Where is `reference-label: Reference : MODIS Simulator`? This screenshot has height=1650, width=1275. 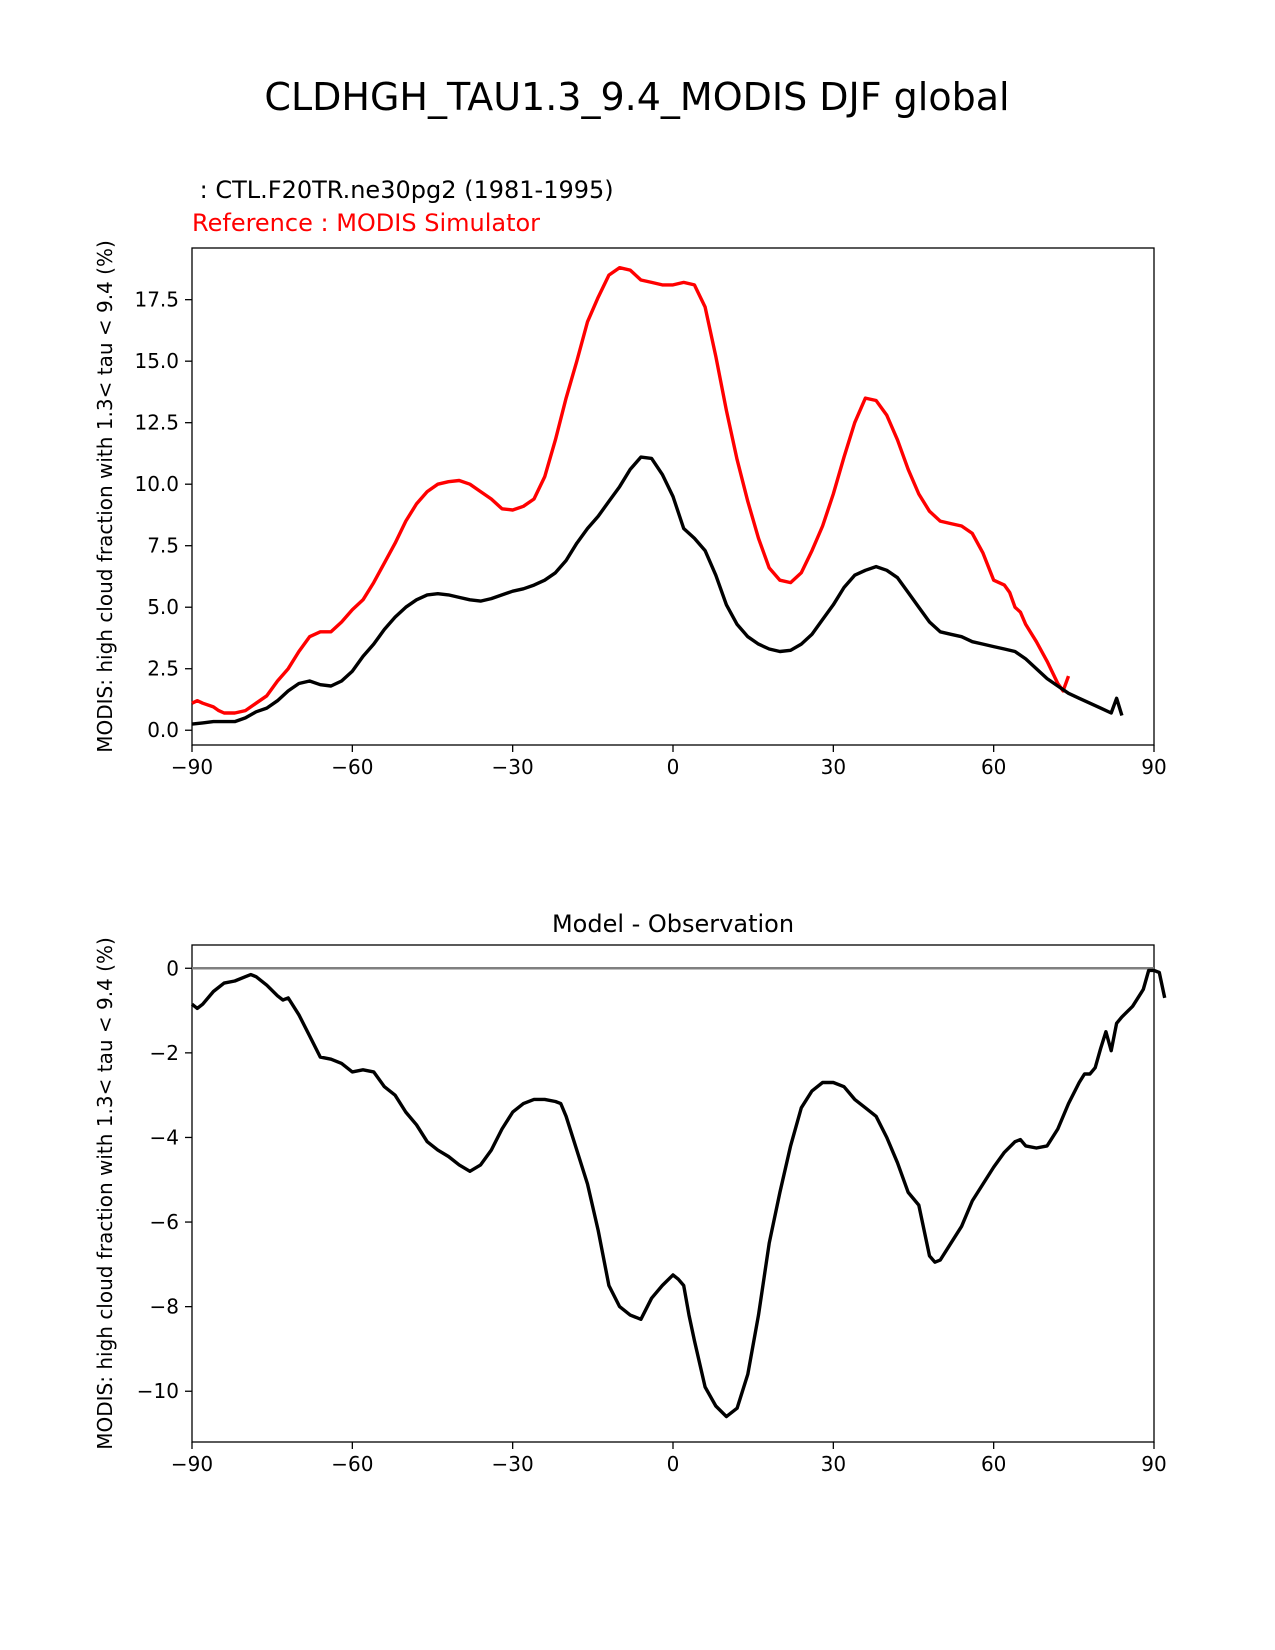 reference-label: Reference : MODIS Simulator is located at coordinates (366, 223).